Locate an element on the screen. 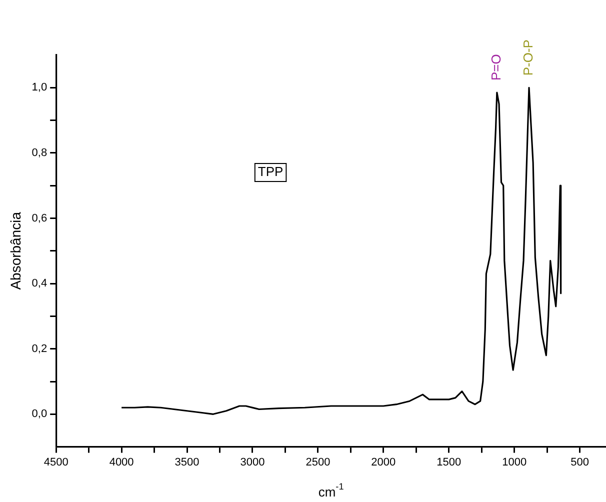  y-tick-label: 0,8 is located at coordinates (40, 152).